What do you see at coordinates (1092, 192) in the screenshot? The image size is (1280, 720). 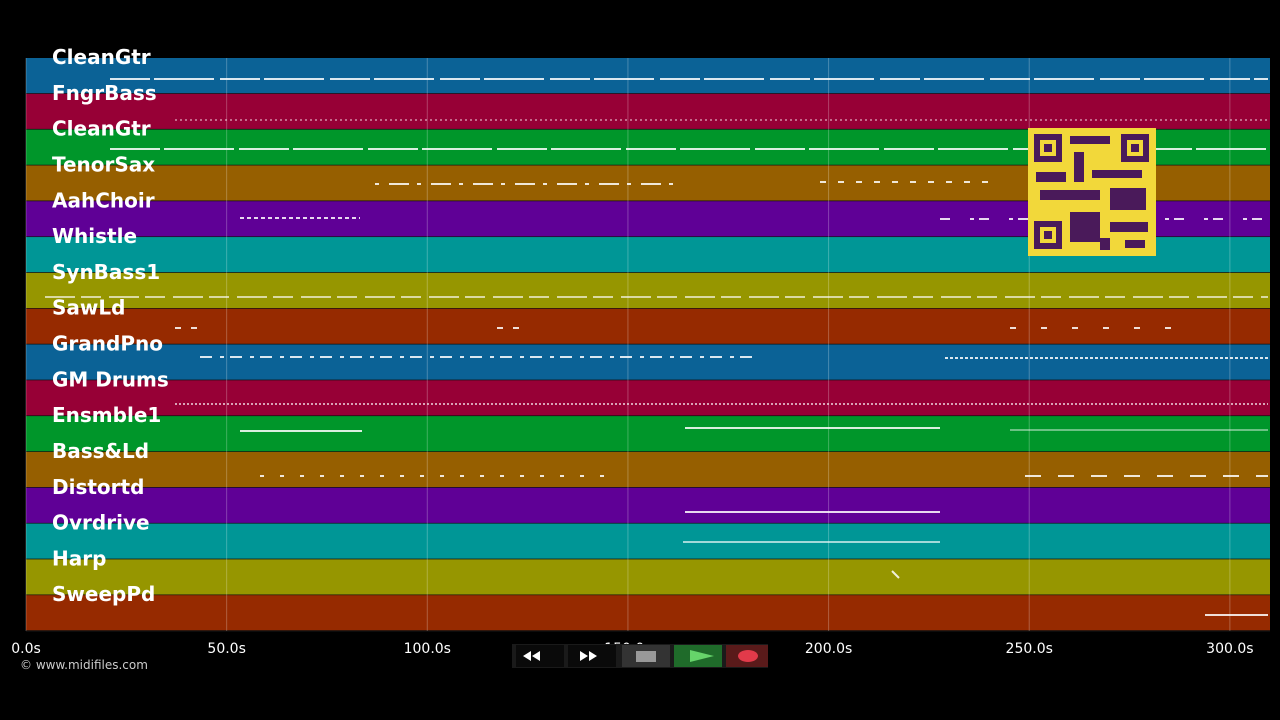 I see `qr-code` at bounding box center [1092, 192].